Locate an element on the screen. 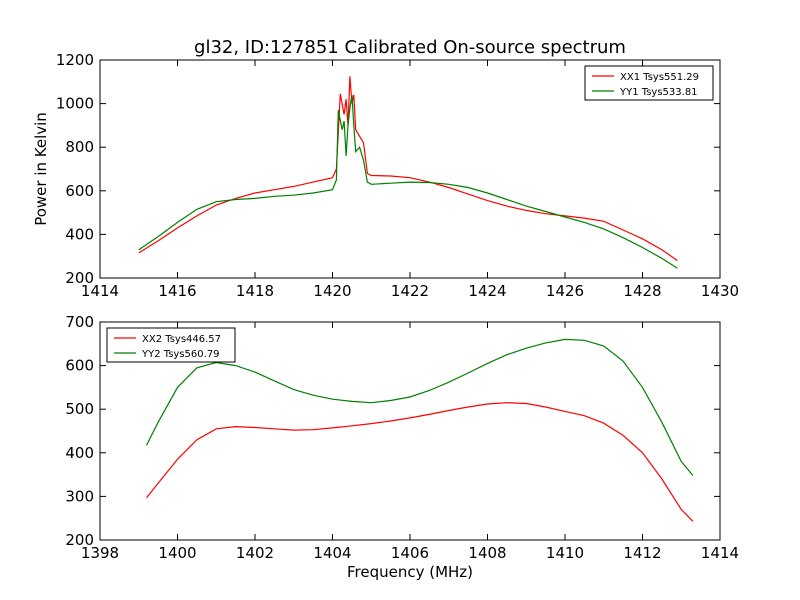 This screenshot has width=800, height=600. legend: XX1 Tsys551.29 YY1 Tsys533.81 is located at coordinates (649, 83).